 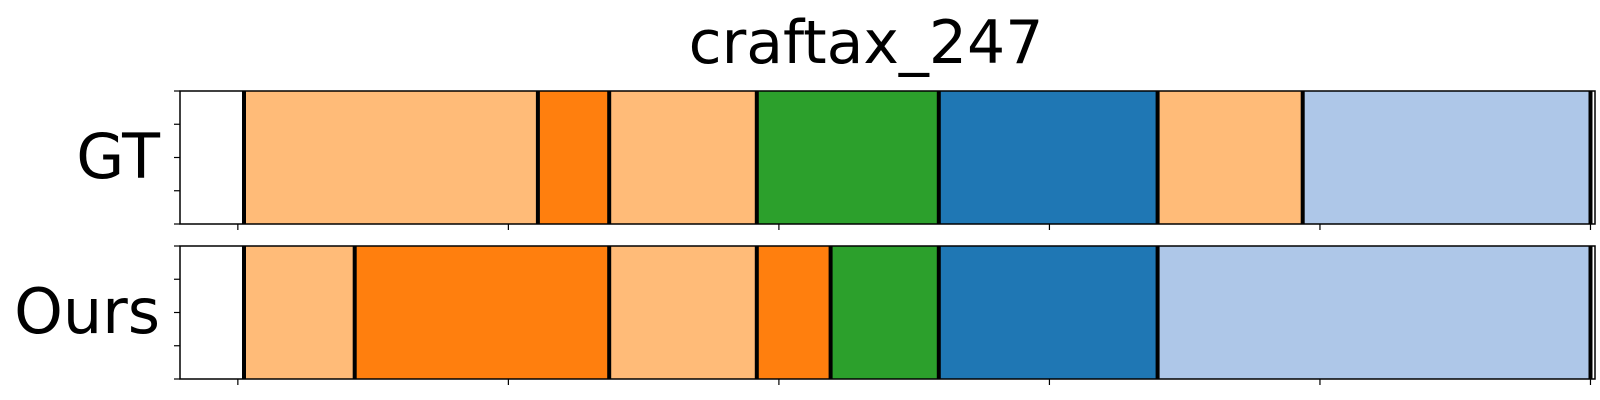 What do you see at coordinates (866, 43) in the screenshot?
I see `chart-title: craftax_247` at bounding box center [866, 43].